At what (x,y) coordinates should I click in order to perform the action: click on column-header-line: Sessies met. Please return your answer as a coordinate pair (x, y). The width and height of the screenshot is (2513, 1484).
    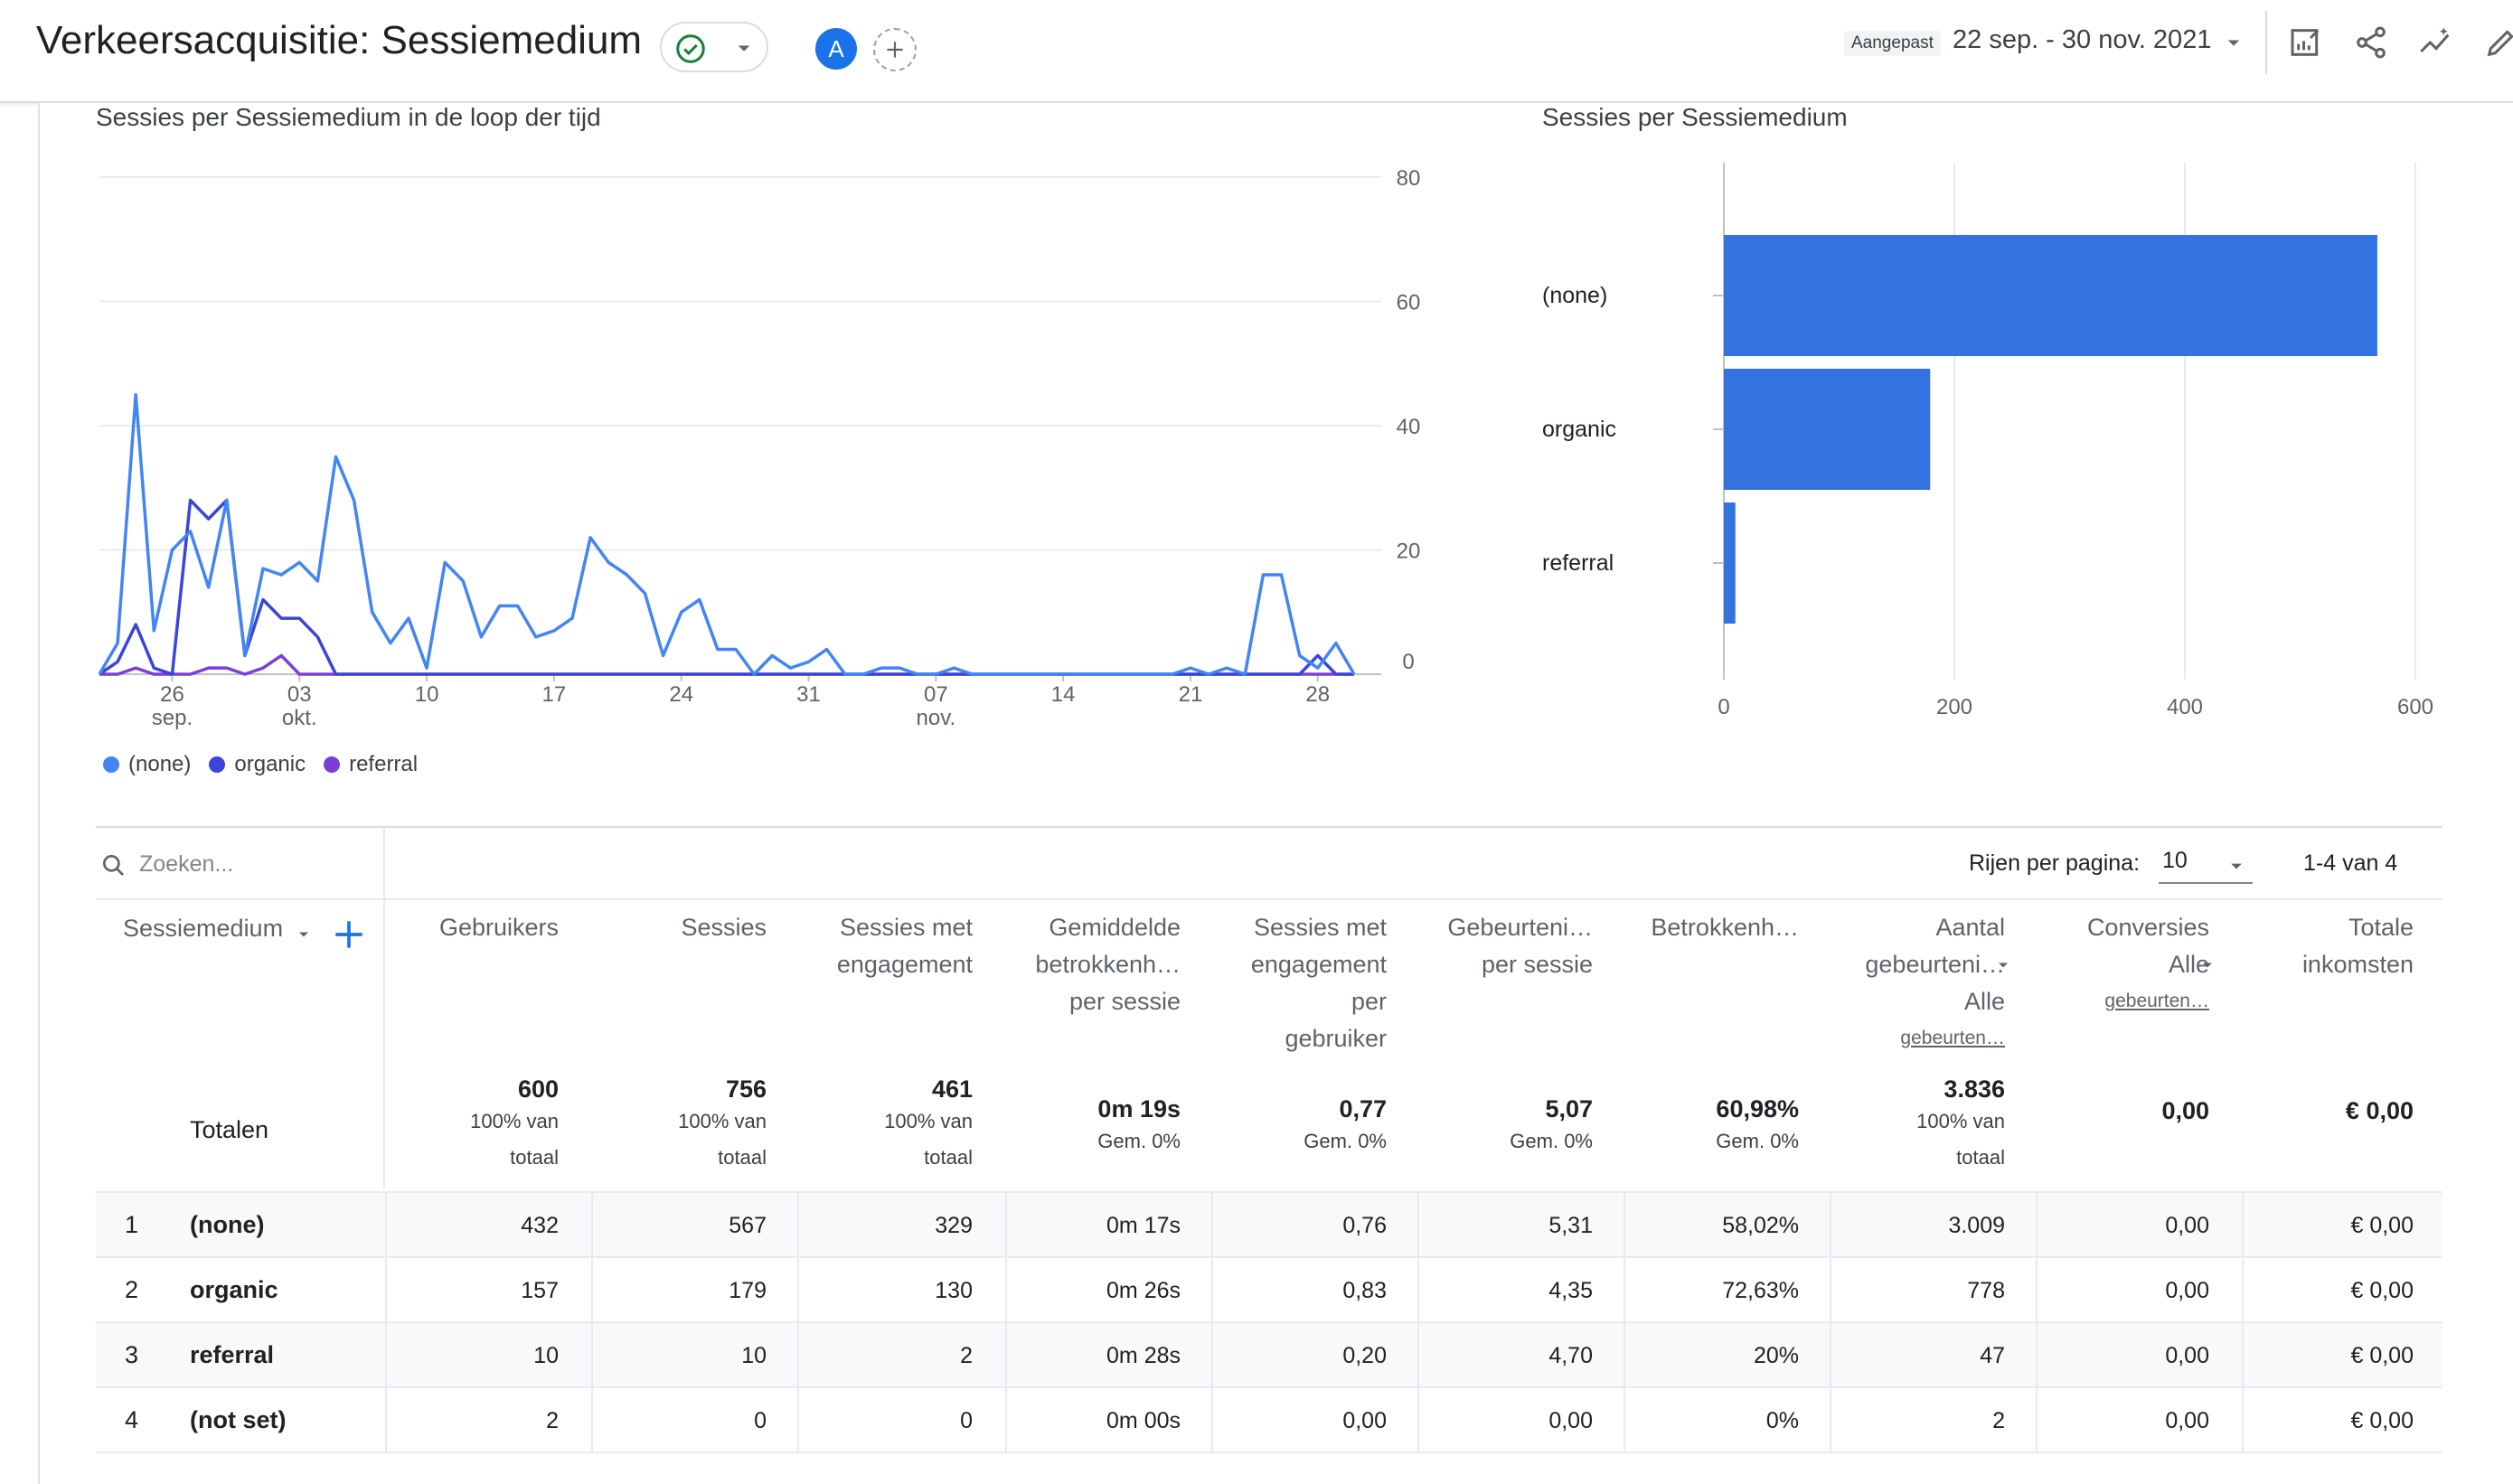
    Looking at the image, I should click on (1320, 927).